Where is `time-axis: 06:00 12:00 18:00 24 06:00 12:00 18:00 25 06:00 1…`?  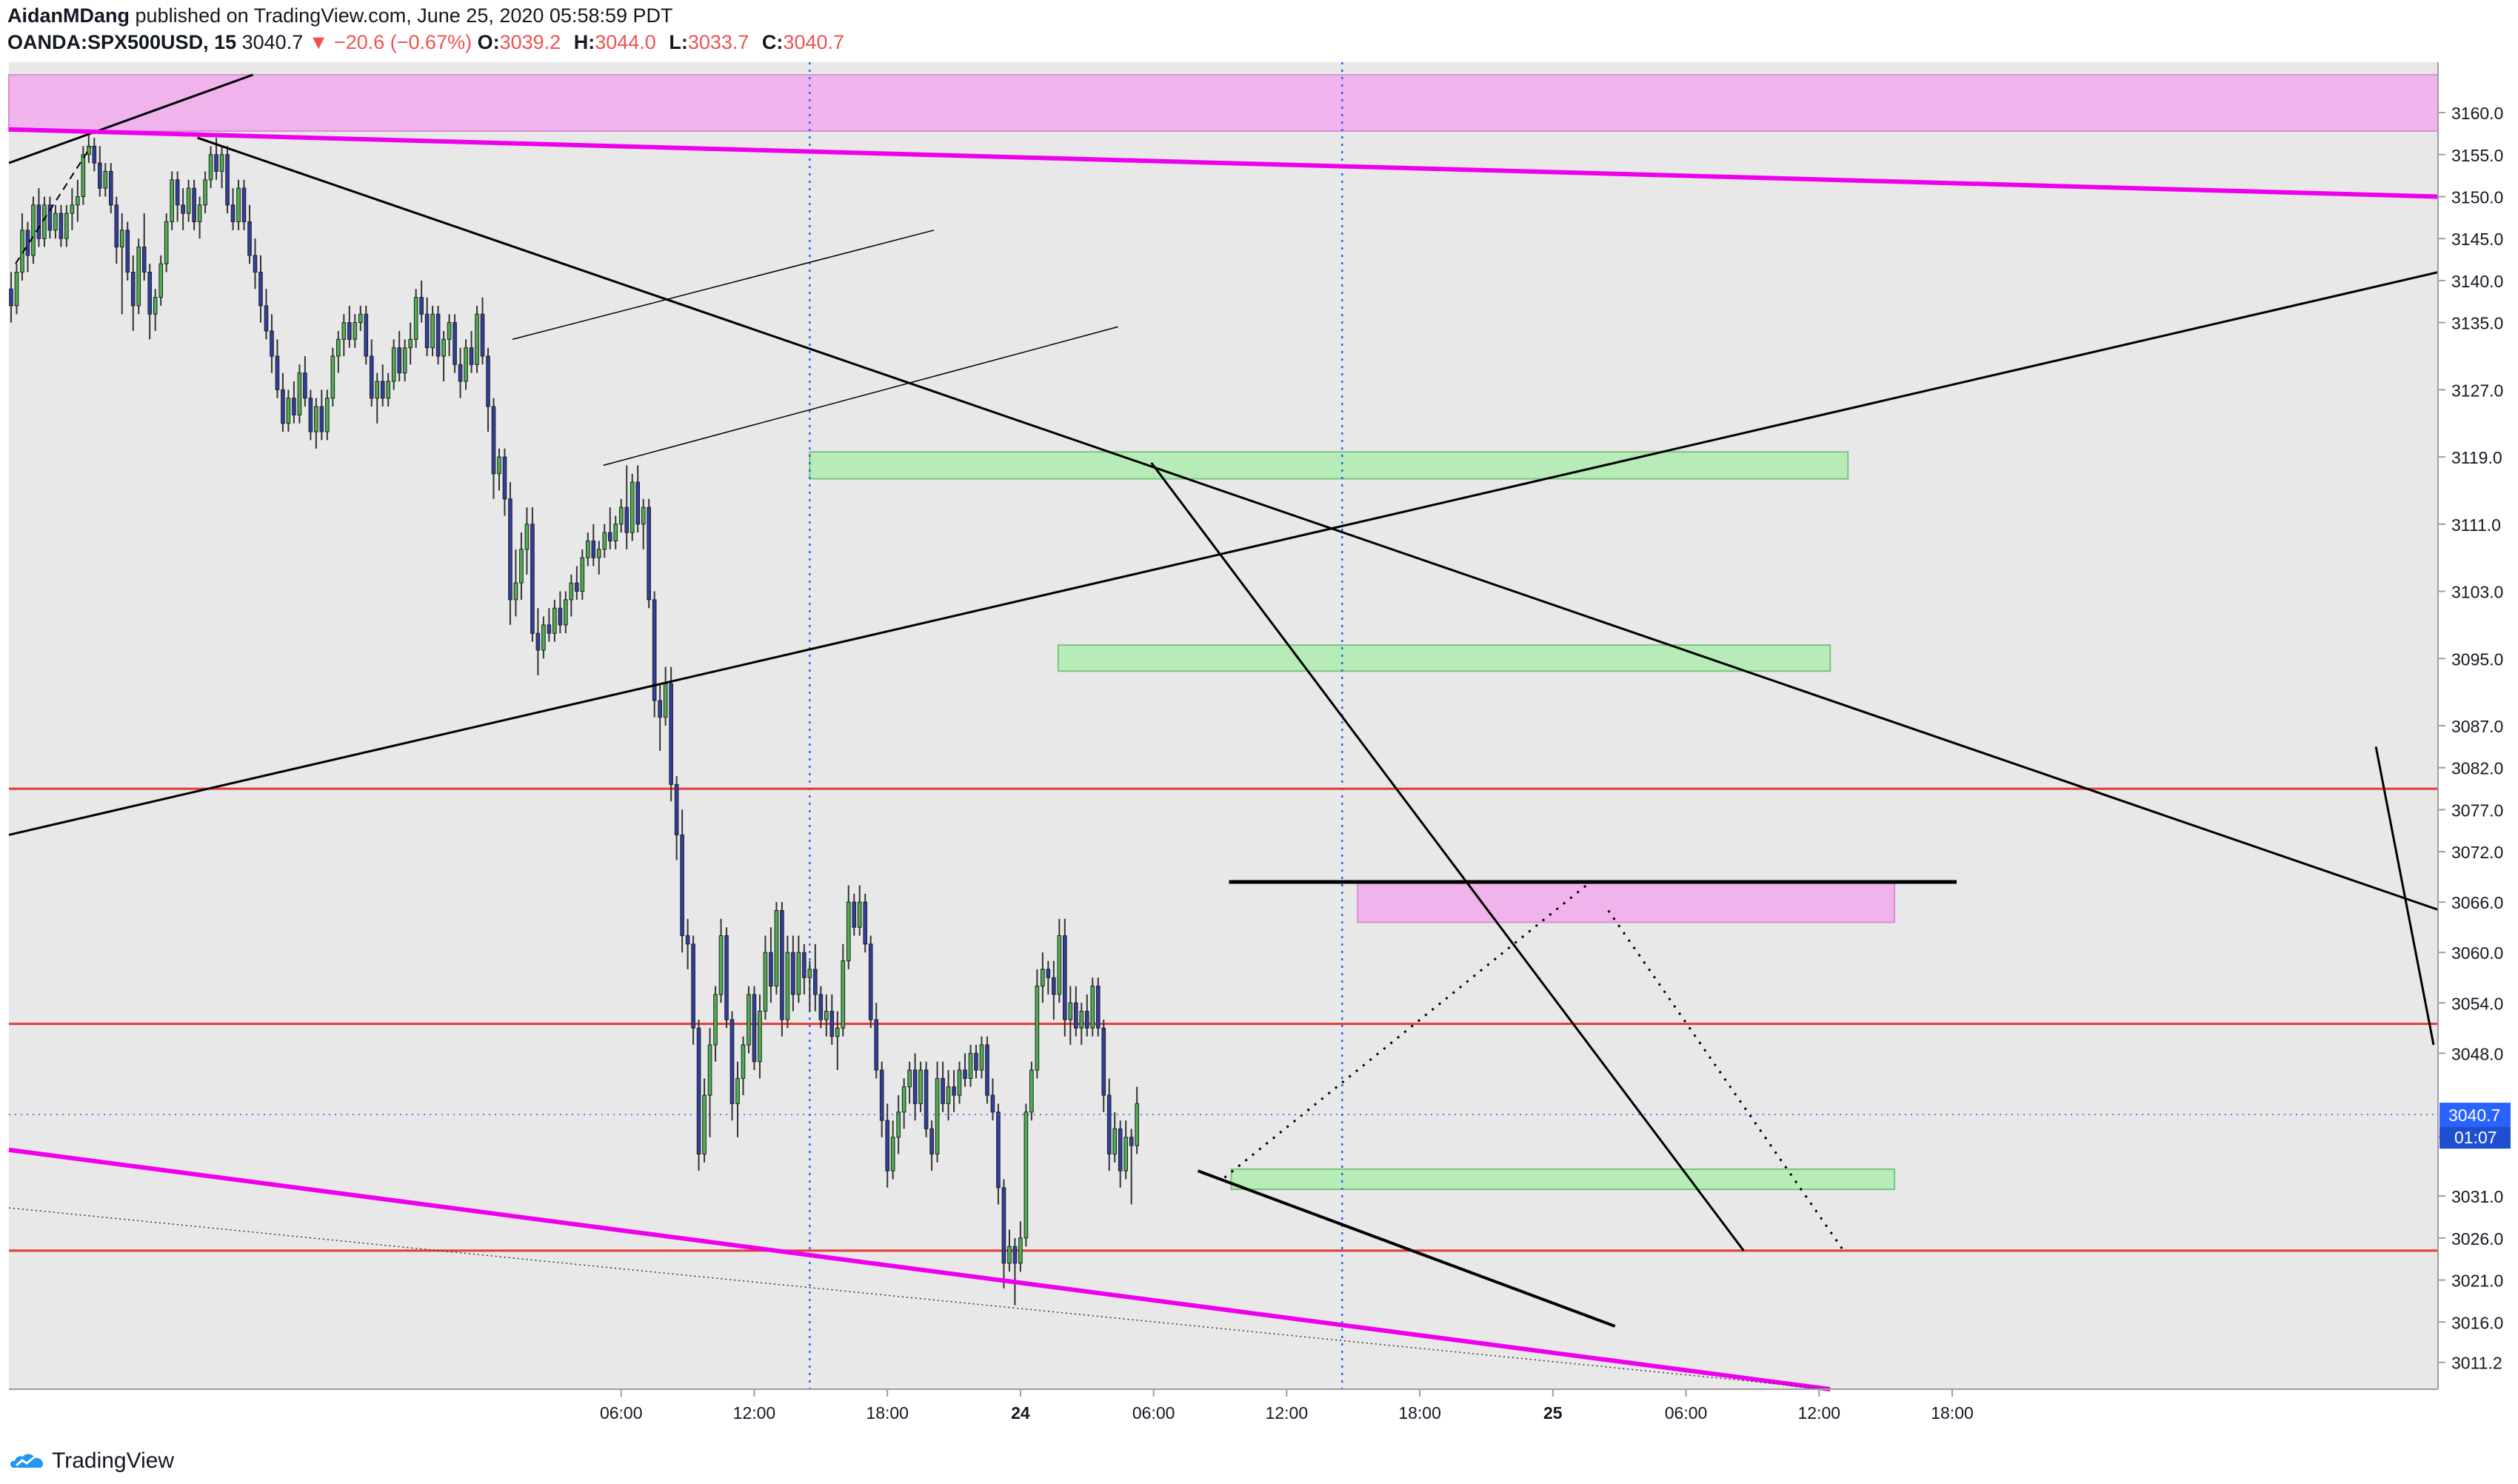
time-axis: 06:00 12:00 18:00 24 06:00 12:00 18:00 25 06:00 1… is located at coordinates (1287, 1406).